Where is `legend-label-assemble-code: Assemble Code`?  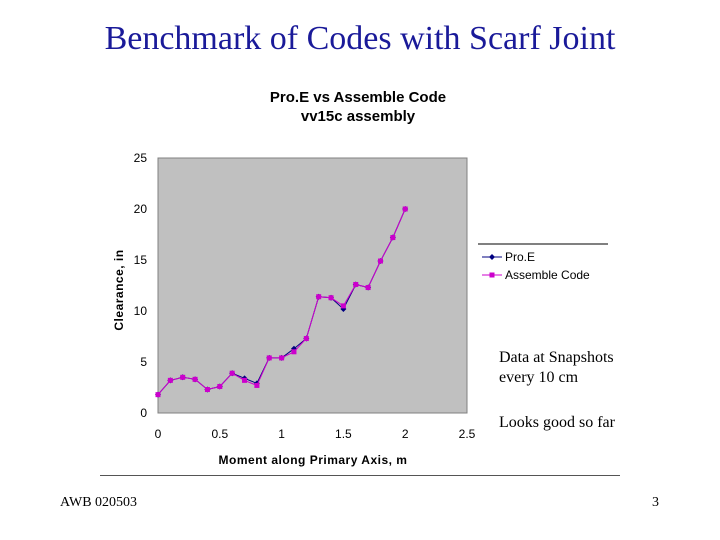
legend-label-assemble-code: Assemble Code is located at coordinates (547, 275).